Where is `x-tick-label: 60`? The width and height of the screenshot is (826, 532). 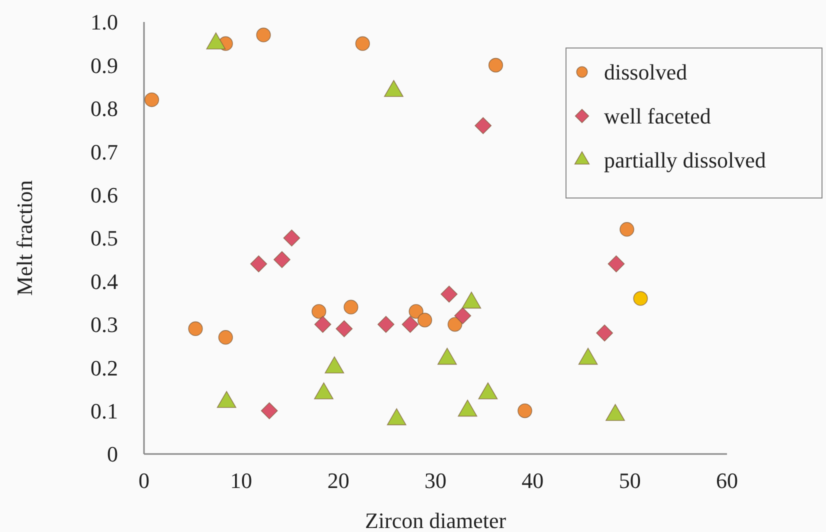
x-tick-label: 60 is located at coordinates (727, 480).